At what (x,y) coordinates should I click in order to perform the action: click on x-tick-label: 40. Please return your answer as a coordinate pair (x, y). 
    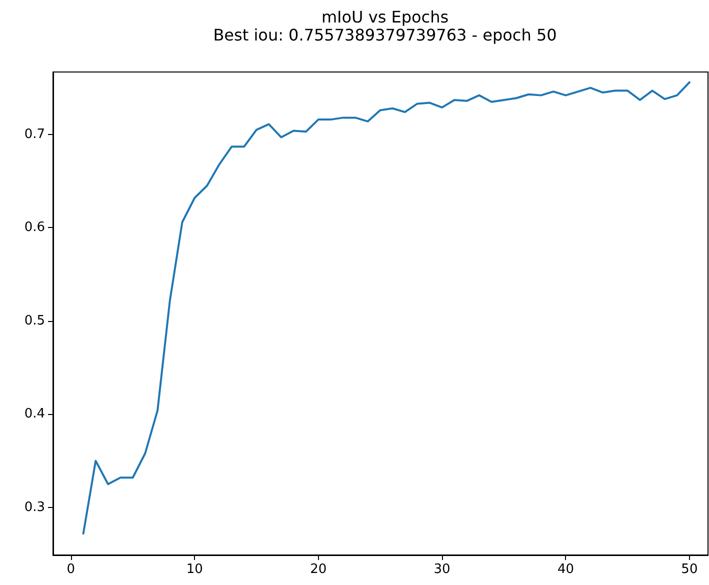
    Looking at the image, I should click on (565, 569).